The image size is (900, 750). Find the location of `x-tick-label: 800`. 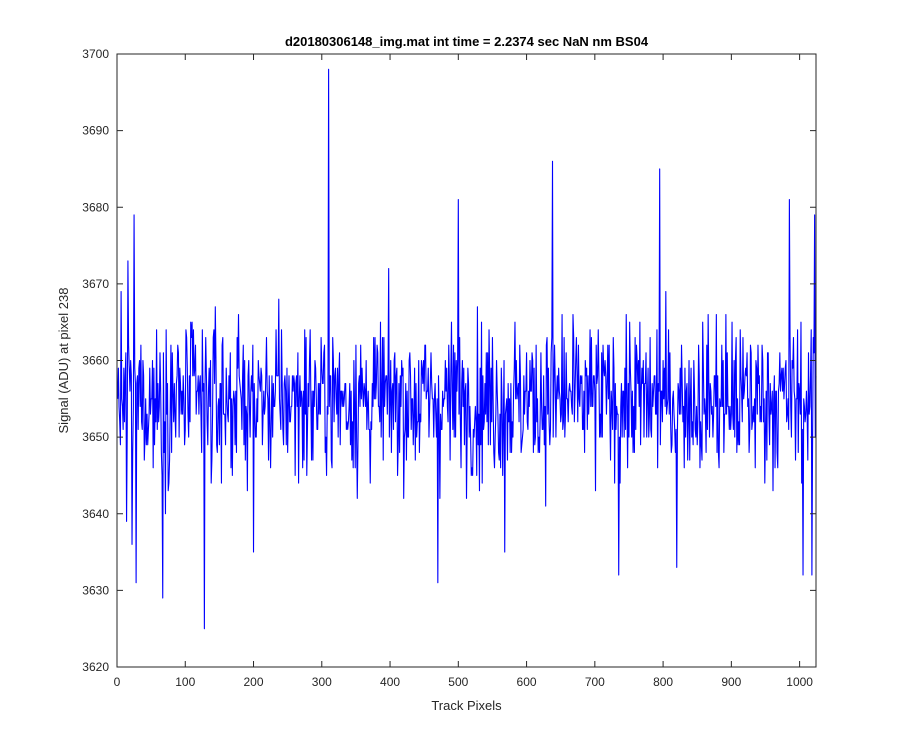

x-tick-label: 800 is located at coordinates (663, 682).